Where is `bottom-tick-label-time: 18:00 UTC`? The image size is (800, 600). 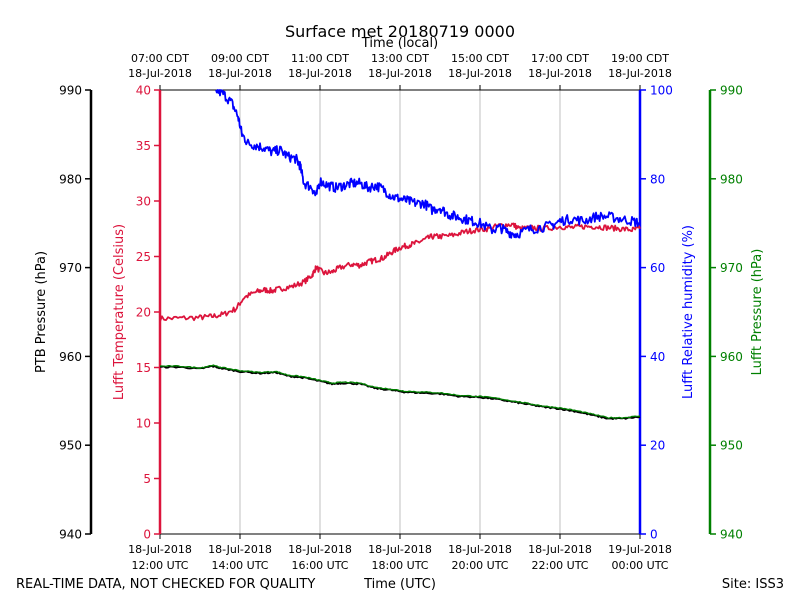 bottom-tick-label-time: 18:00 UTC is located at coordinates (399, 565).